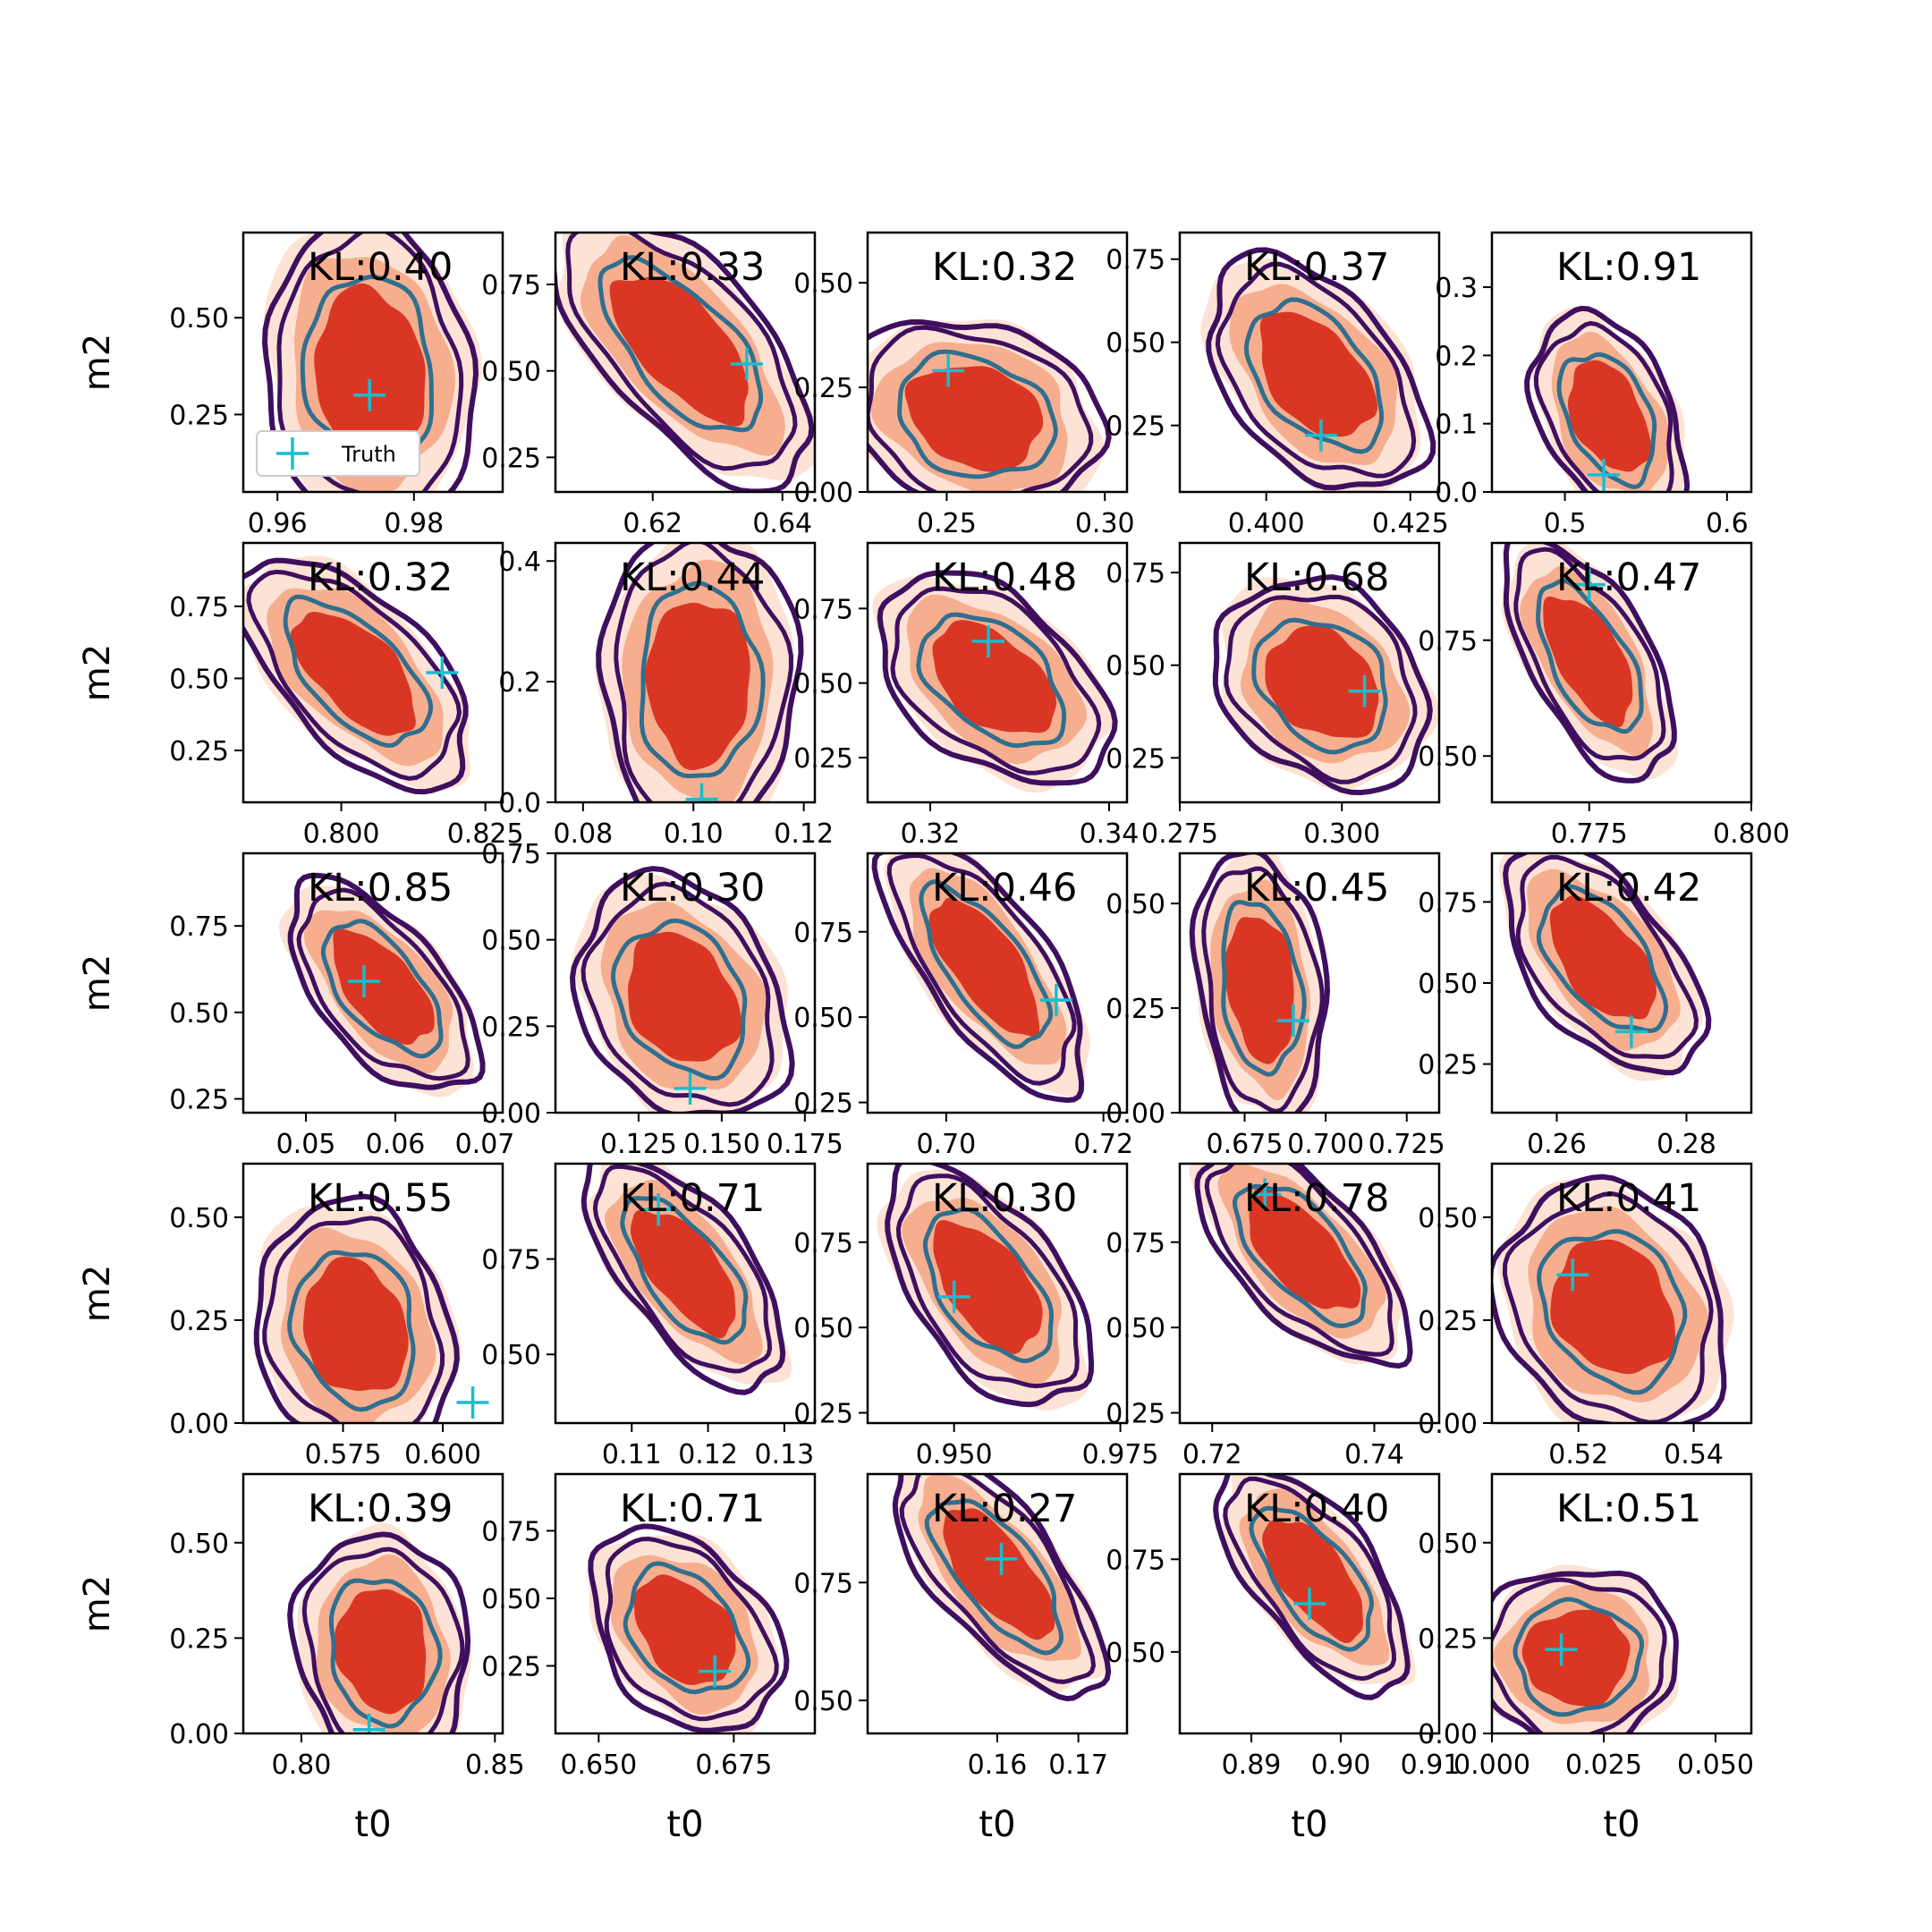 This screenshot has width=1932, height=1932. I want to click on x-tick-label: 0.11, so click(632, 1454).